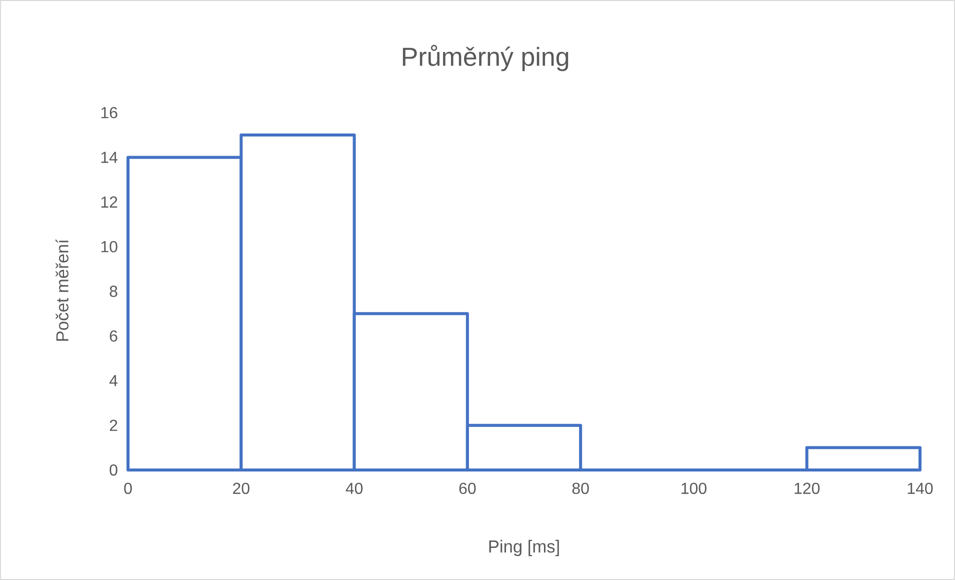  What do you see at coordinates (694, 488) in the screenshot?
I see `x-tick-label: 100` at bounding box center [694, 488].